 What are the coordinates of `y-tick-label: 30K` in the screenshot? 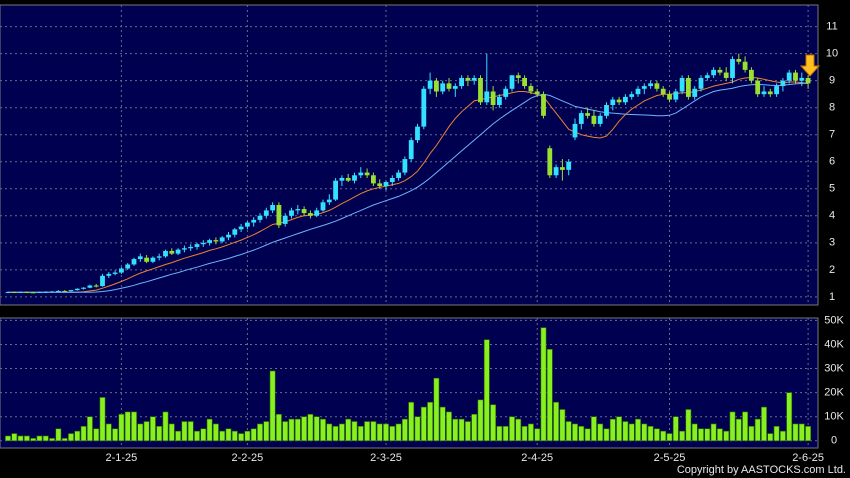 It's located at (834, 368).